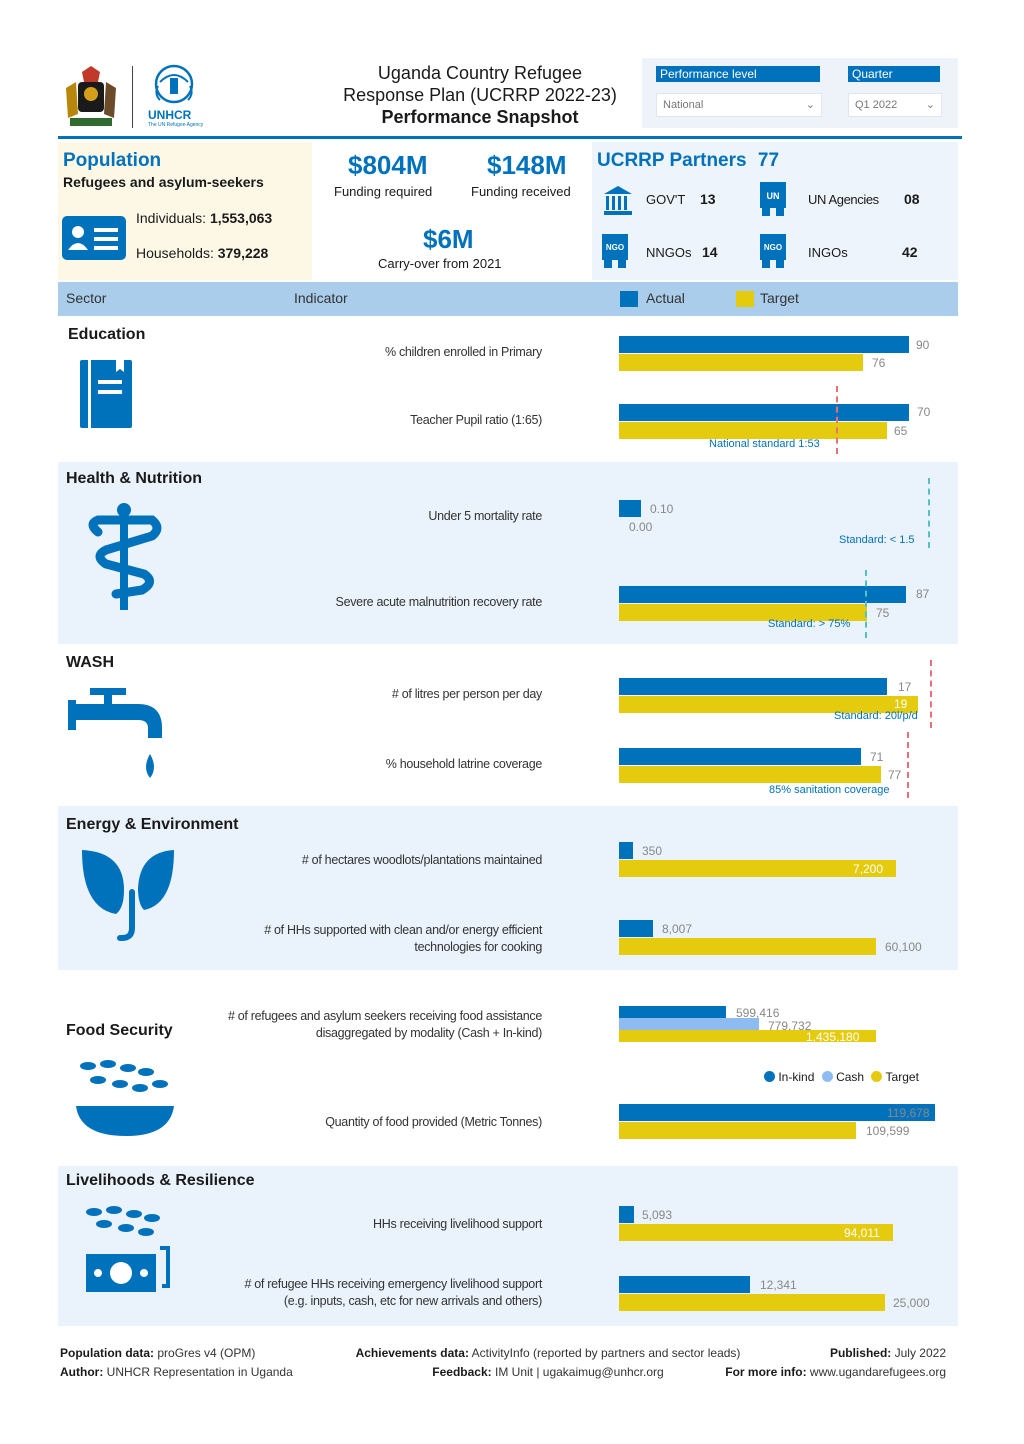  Describe the element at coordinates (241, 218) in the screenshot. I see `individuals-value: 1,553,063` at that location.